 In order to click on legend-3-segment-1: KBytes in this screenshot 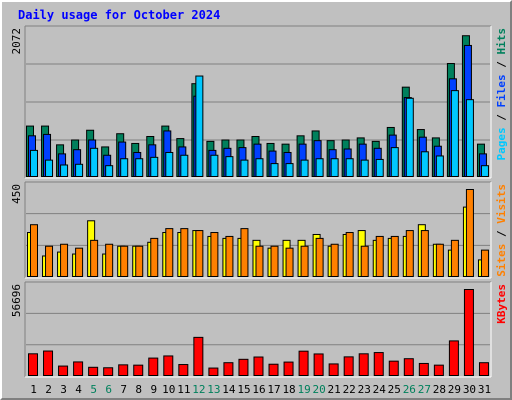, I will do `click(501, 304)`.